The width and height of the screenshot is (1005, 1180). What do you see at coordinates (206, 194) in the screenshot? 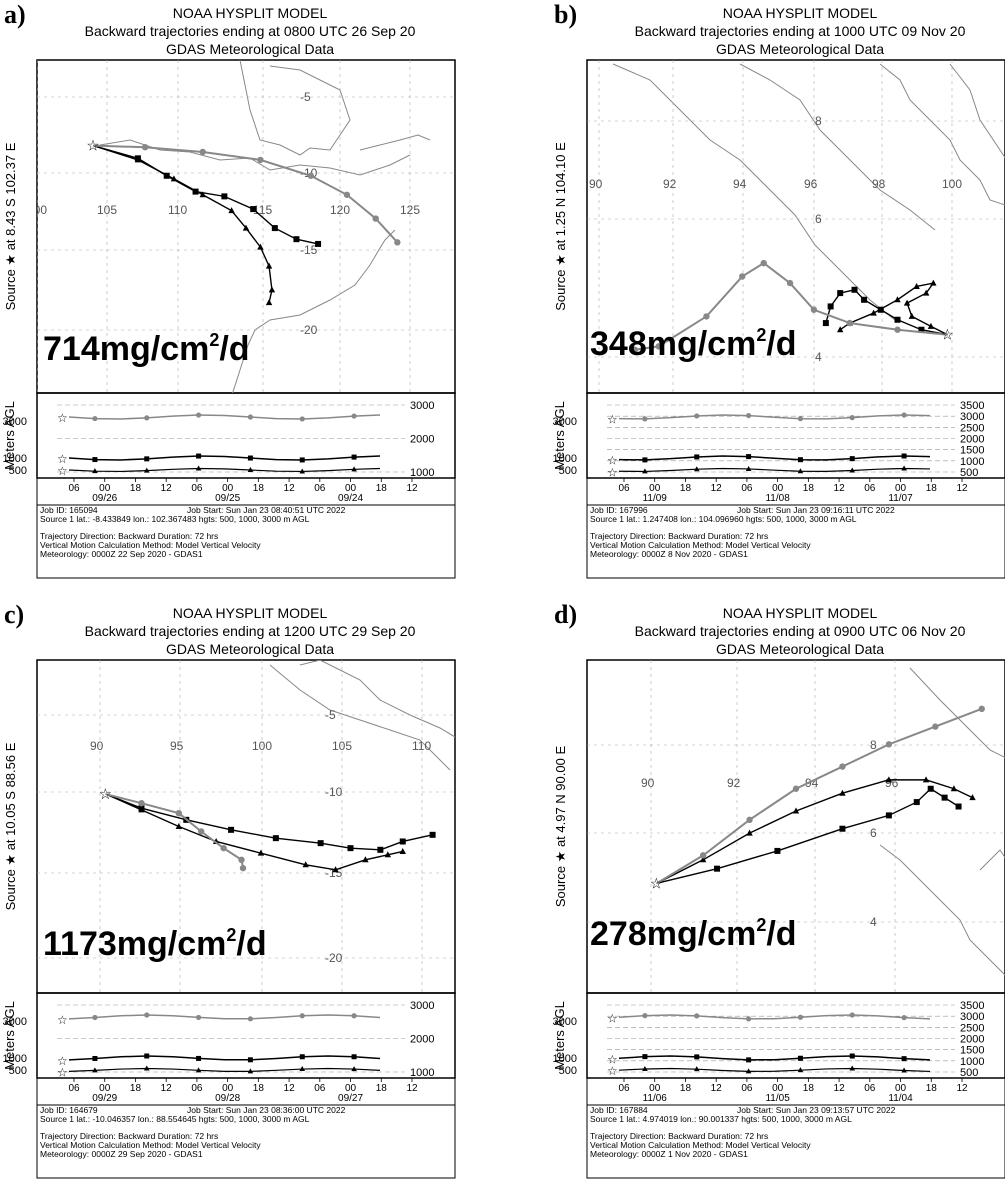
I see `trajectory-line-square` at bounding box center [206, 194].